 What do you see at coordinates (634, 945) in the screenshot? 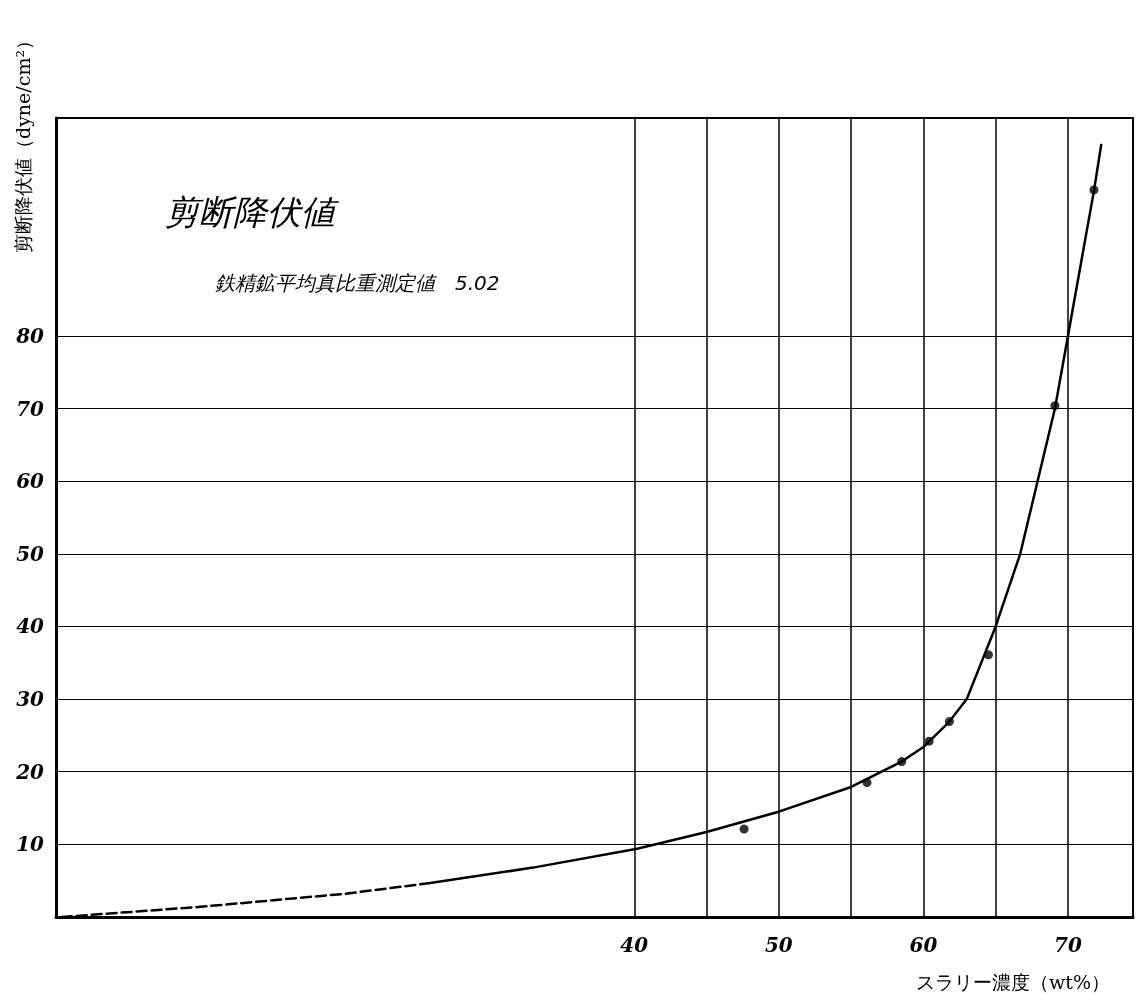
I see `x-tick-label: 40` at bounding box center [634, 945].